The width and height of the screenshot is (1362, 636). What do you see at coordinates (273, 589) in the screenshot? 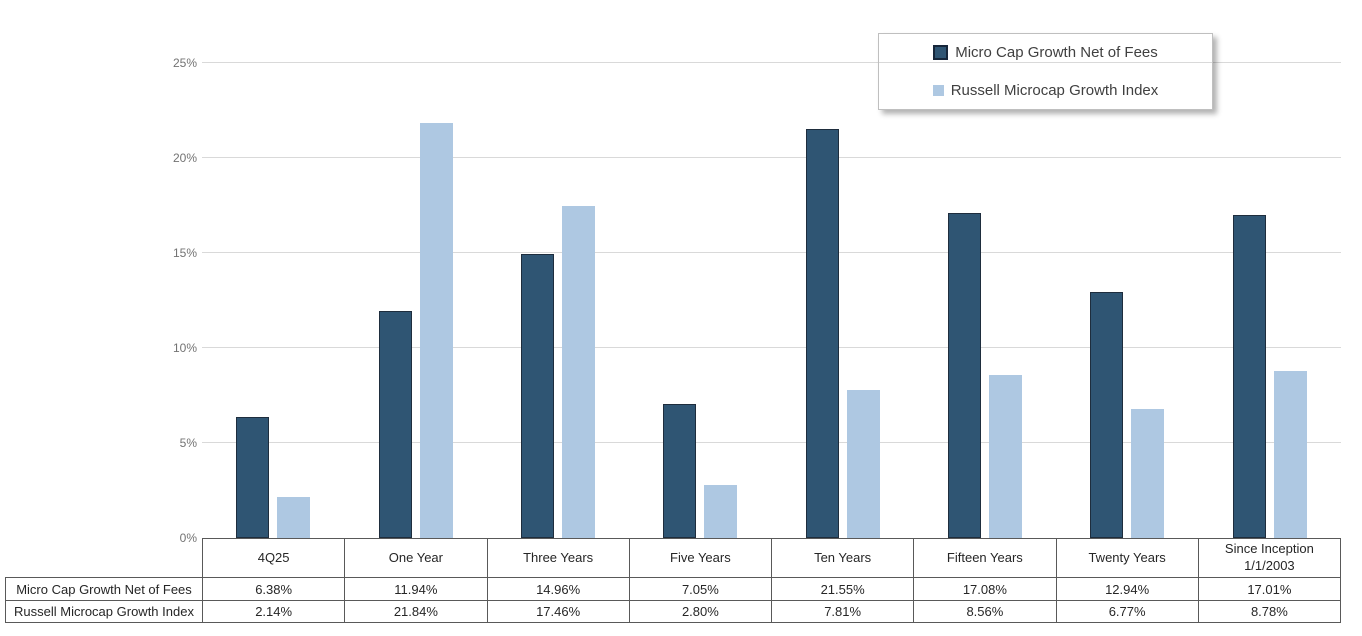
I see `table-value-cell: 6.38%` at bounding box center [273, 589].